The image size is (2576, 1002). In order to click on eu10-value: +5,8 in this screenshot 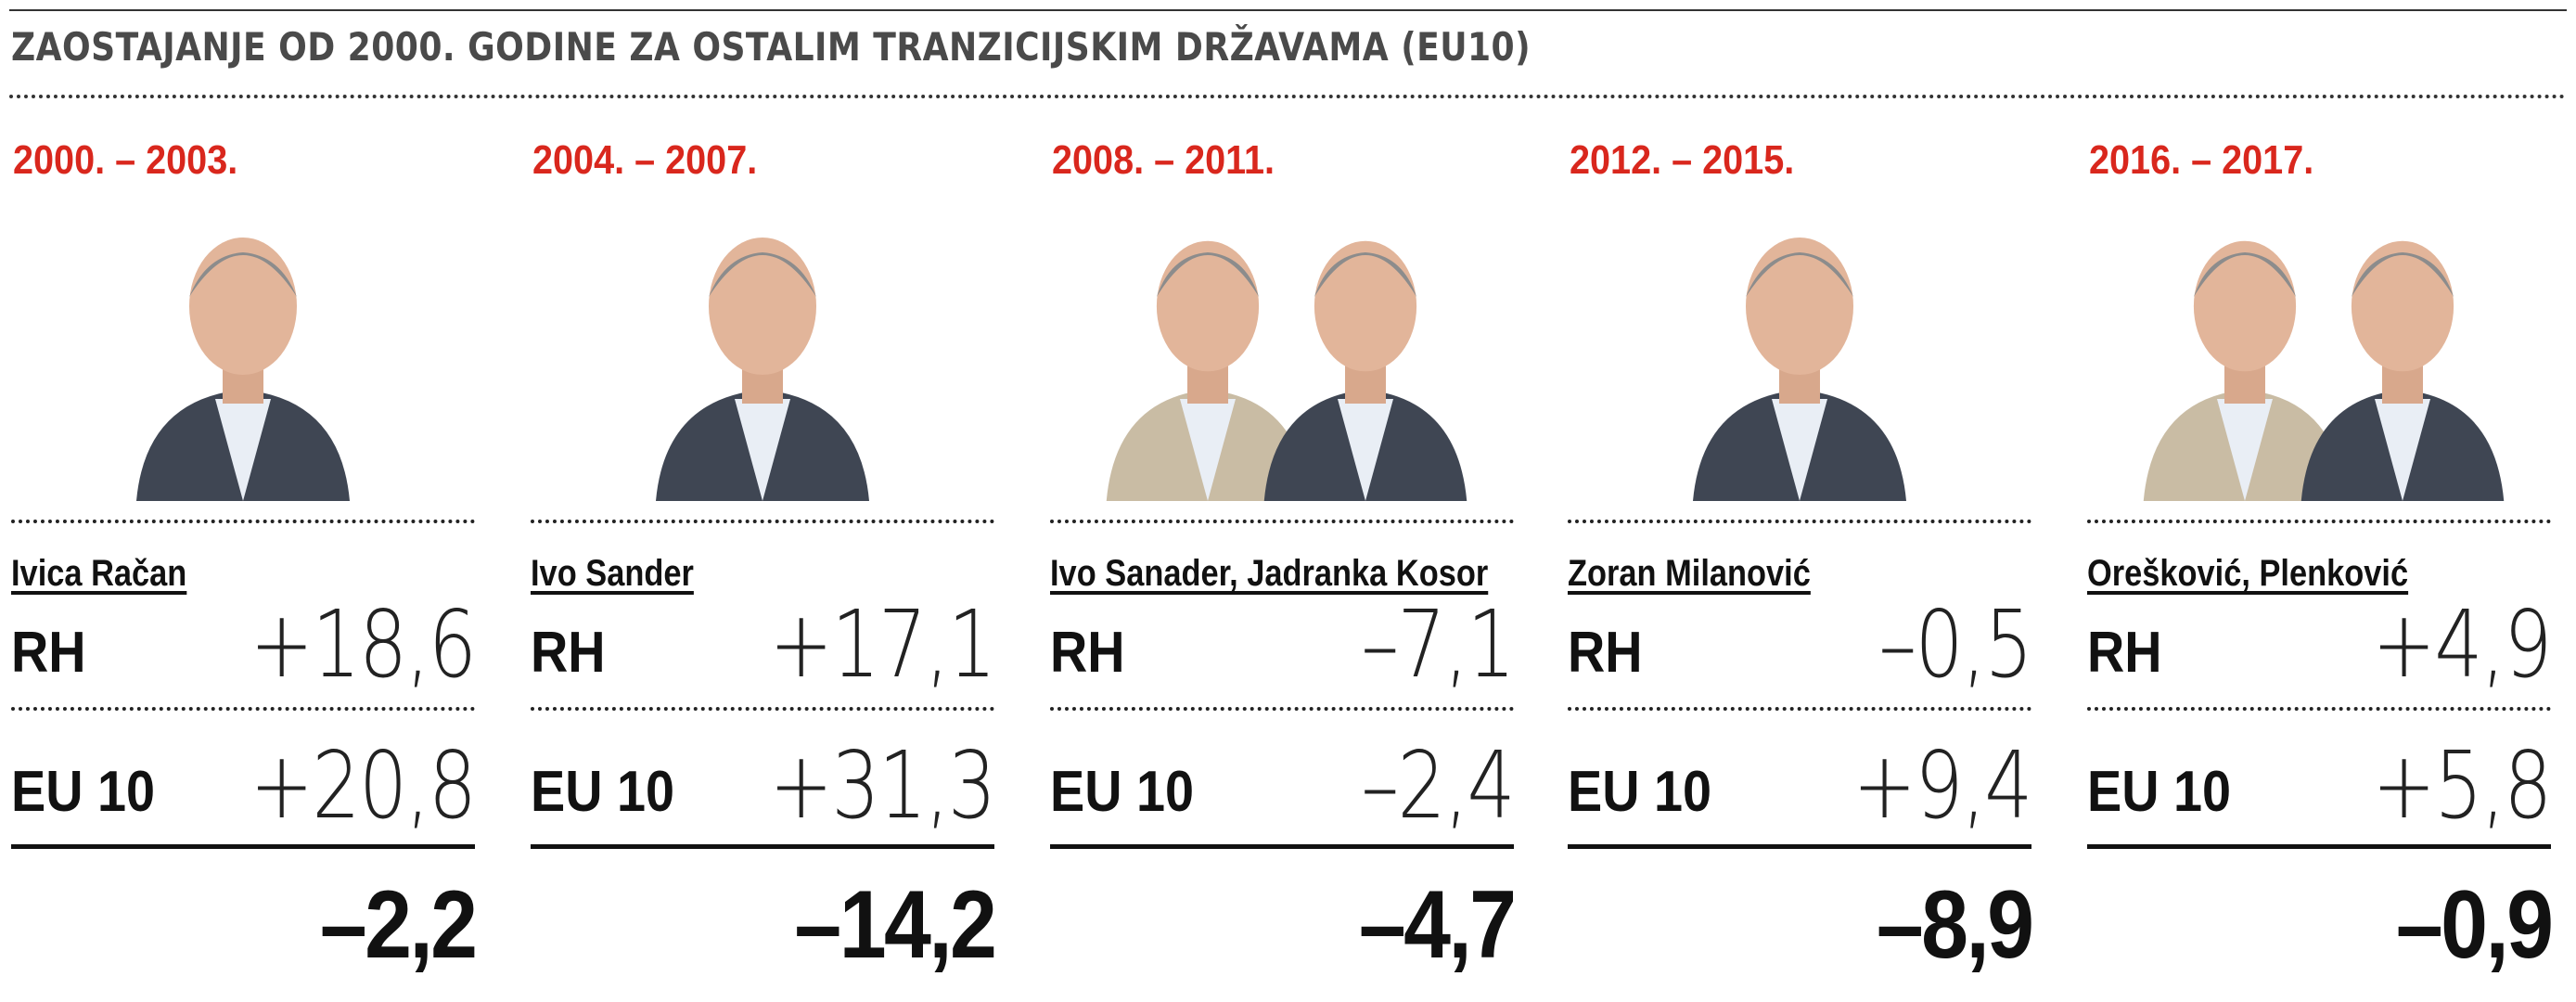, I will do `click(2462, 786)`.